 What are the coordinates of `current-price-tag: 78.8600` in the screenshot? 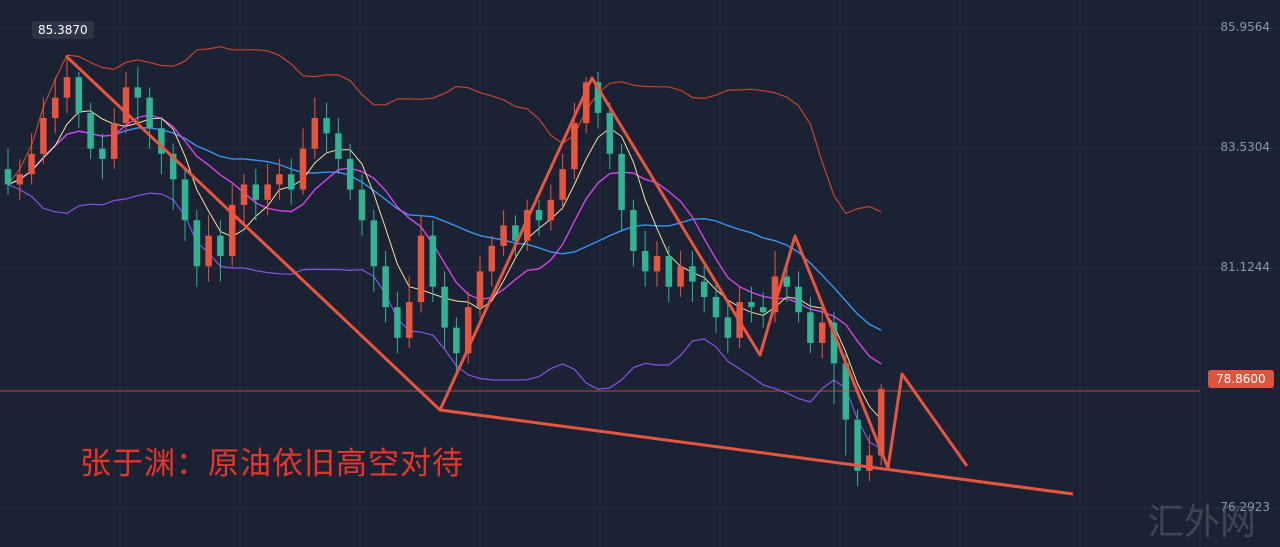 It's located at (1241, 379).